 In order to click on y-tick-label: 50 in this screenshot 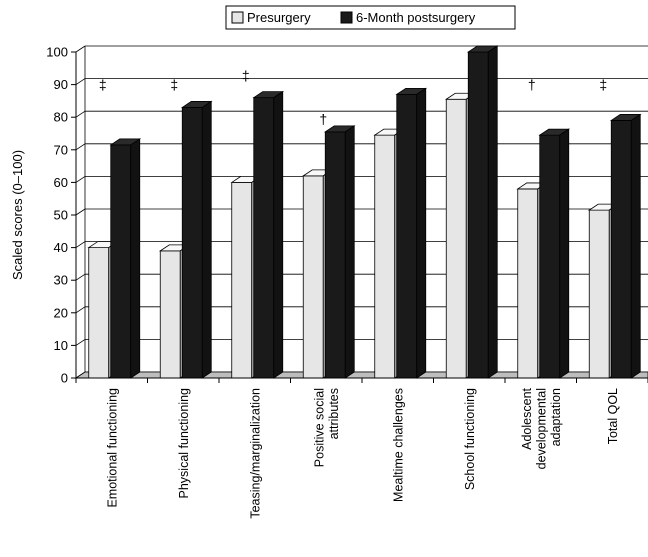, I will do `click(61, 215)`.